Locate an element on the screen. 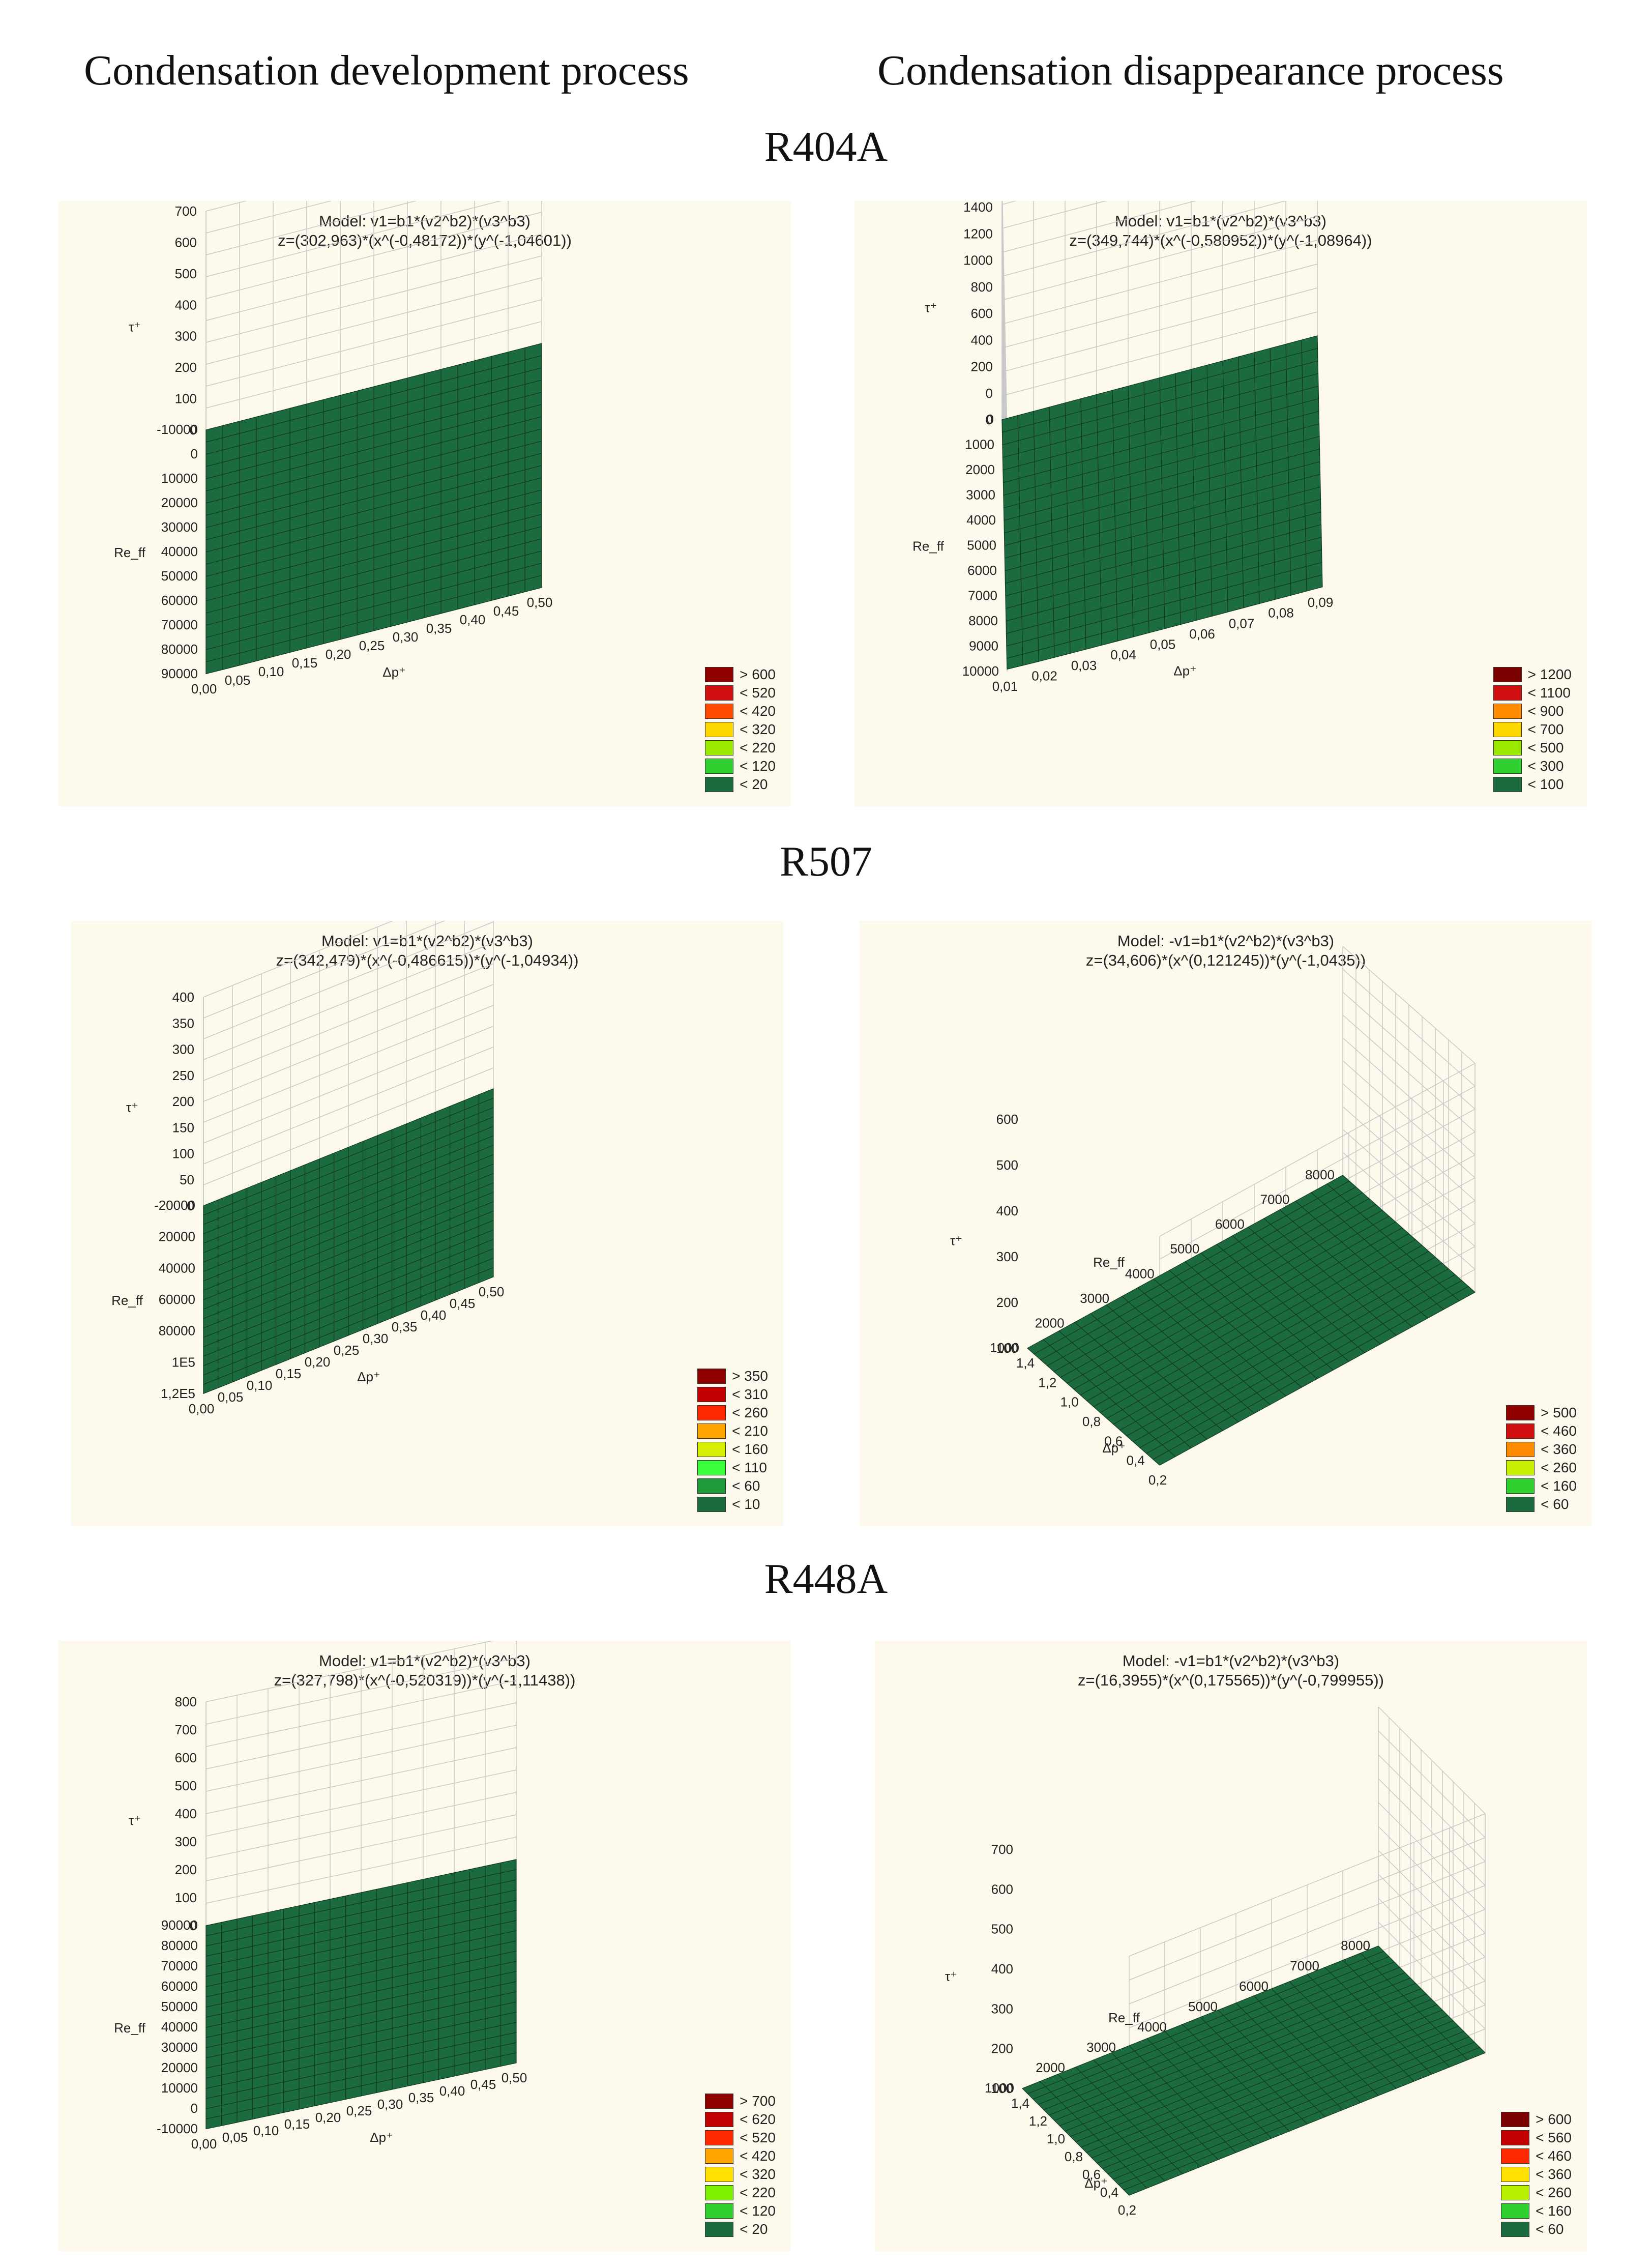  legend-label: > 600 is located at coordinates (1554, 2119).